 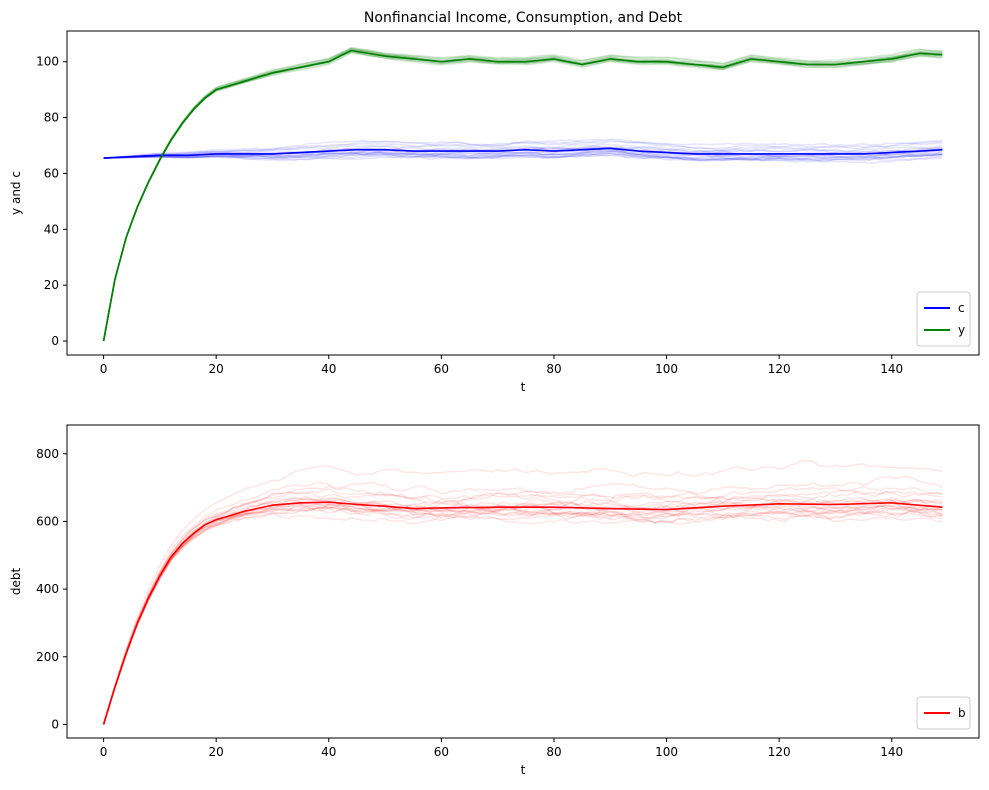 I want to click on series-line-c, so click(x=523, y=153).